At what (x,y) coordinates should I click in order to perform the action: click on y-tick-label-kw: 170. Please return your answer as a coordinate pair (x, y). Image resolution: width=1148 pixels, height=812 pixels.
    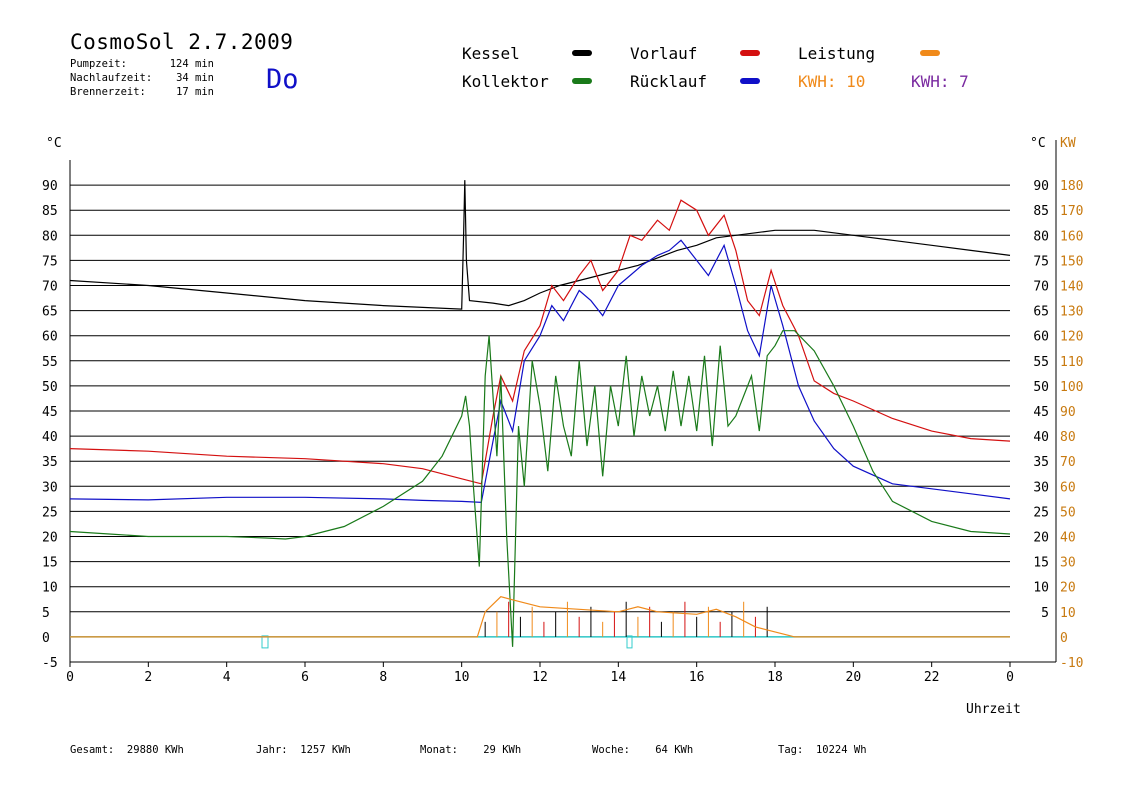
    Looking at the image, I should click on (1071, 211).